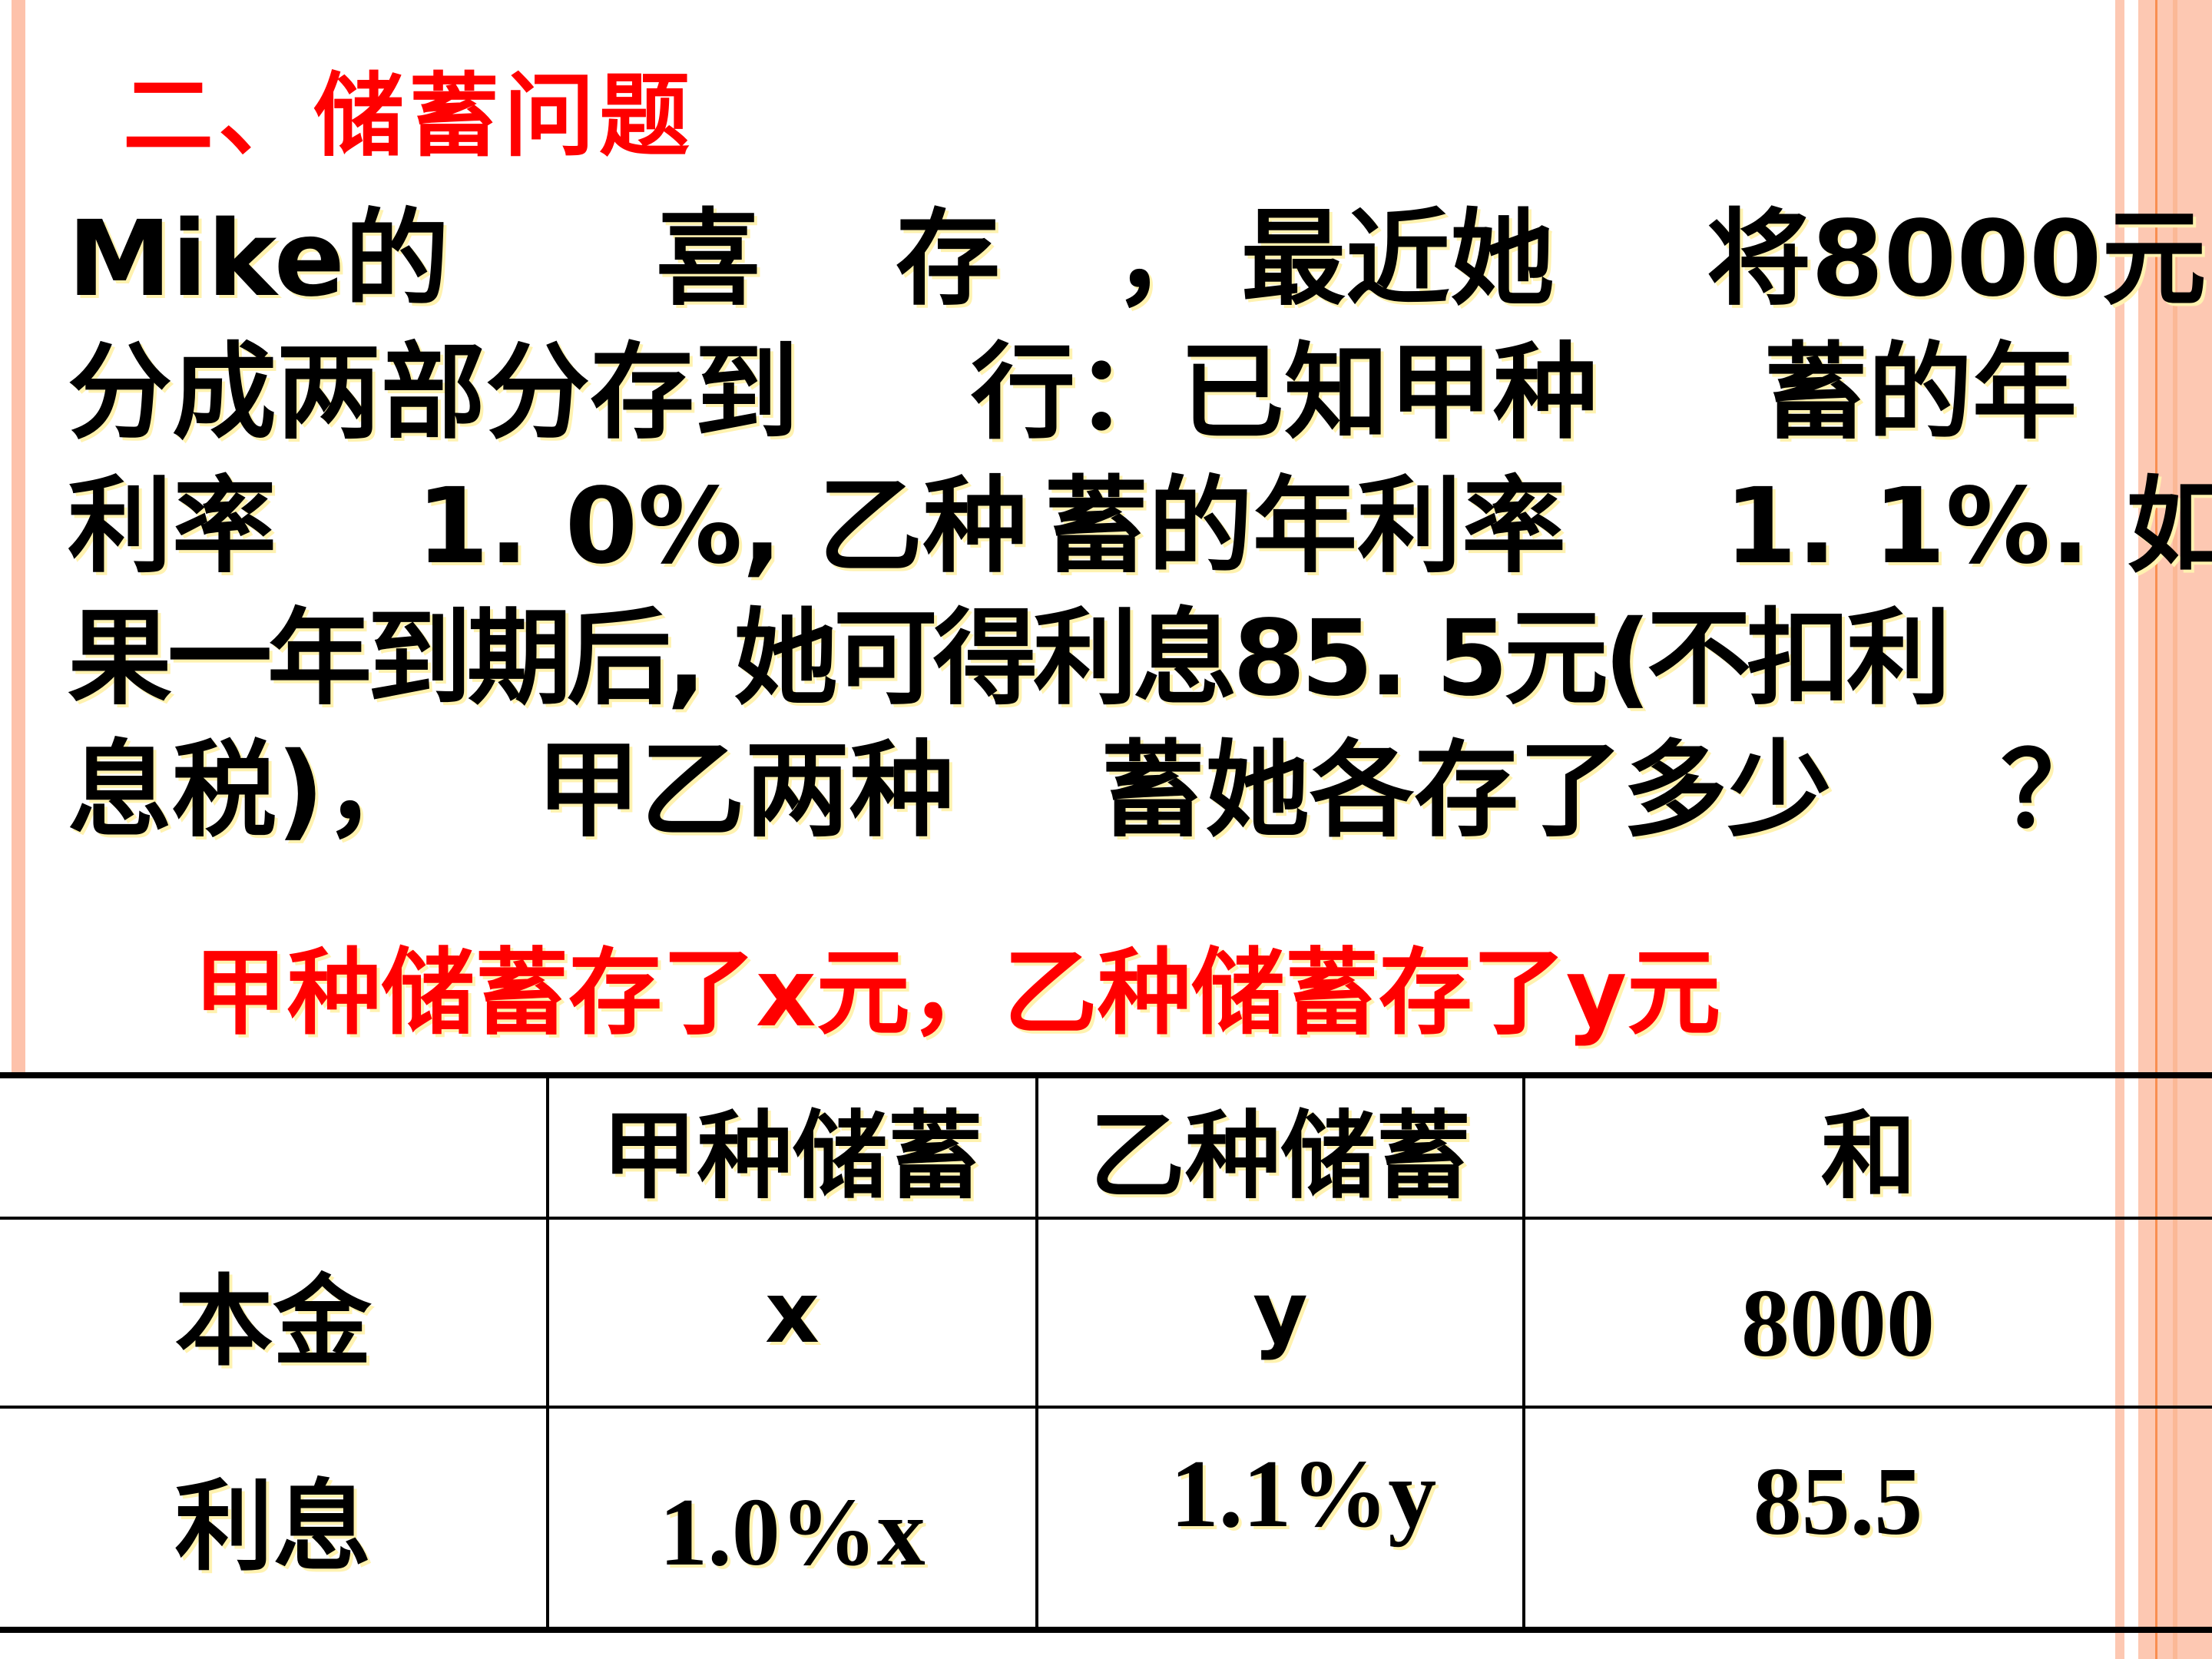 The width and height of the screenshot is (2212, 1659). Describe the element at coordinates (2175, 829) in the screenshot. I see `right-border-line-soft` at that location.